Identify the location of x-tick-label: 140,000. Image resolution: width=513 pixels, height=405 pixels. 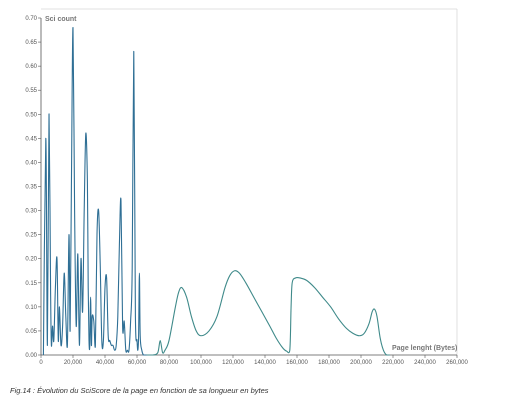
(265, 363).